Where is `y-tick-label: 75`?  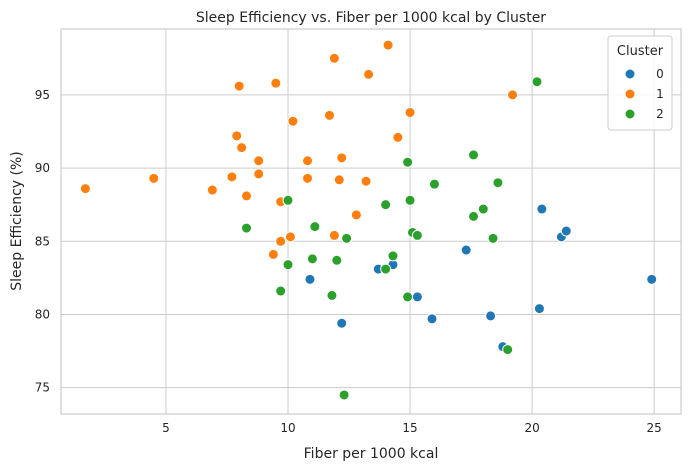 y-tick-label: 75 is located at coordinates (42, 388).